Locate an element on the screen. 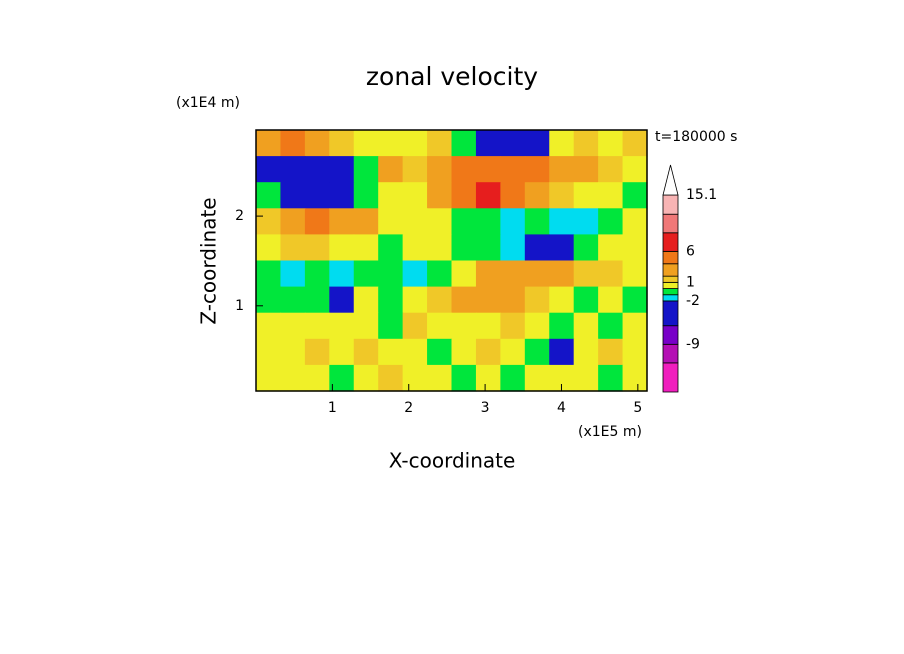 The height and width of the screenshot is (654, 904). y-tick-label: 2 is located at coordinates (239, 216).